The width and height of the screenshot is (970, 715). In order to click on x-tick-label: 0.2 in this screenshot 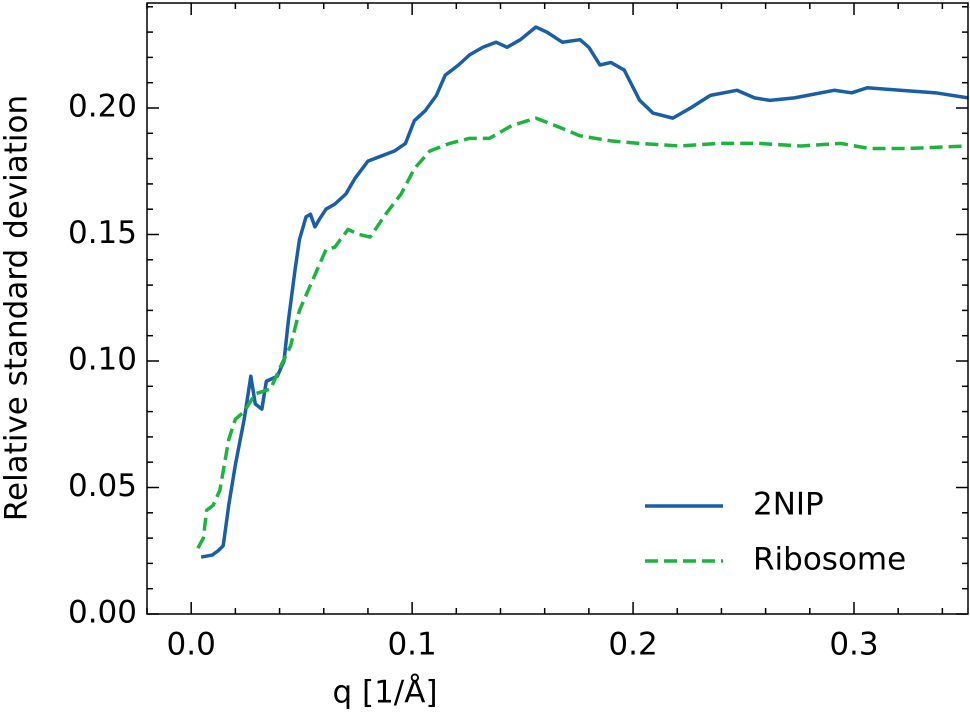, I will do `click(632, 645)`.